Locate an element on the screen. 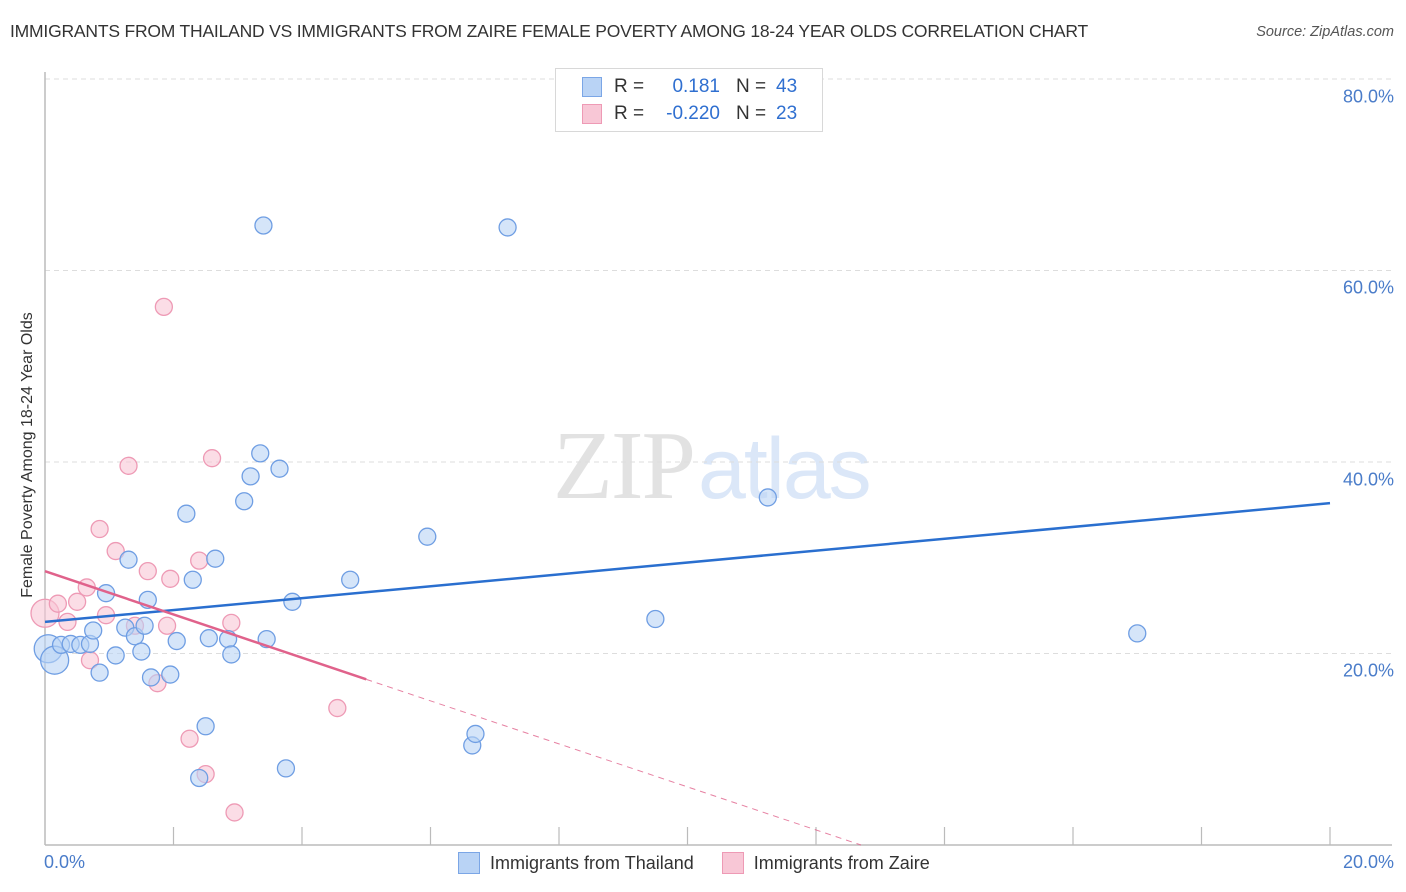  r-value: 0.181 is located at coordinates (696, 86).